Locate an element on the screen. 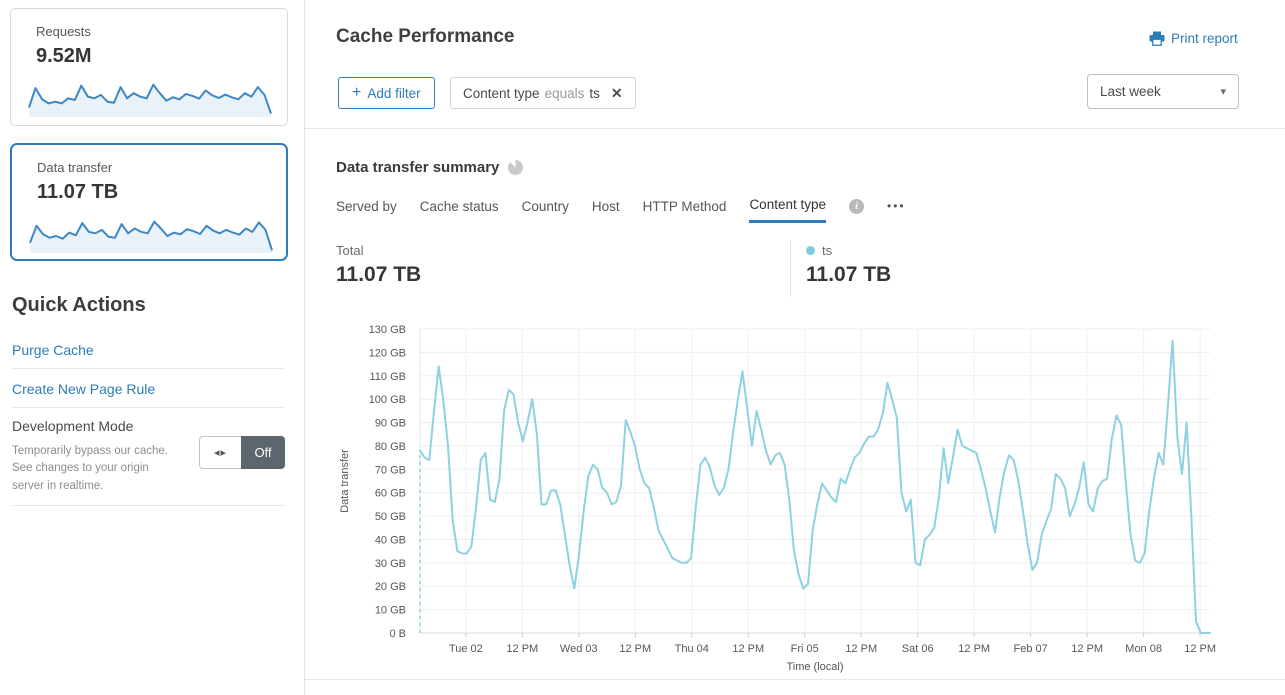 Image resolution: width=1285 pixels, height=695 pixels. time-range-value: Last week is located at coordinates (1130, 91).